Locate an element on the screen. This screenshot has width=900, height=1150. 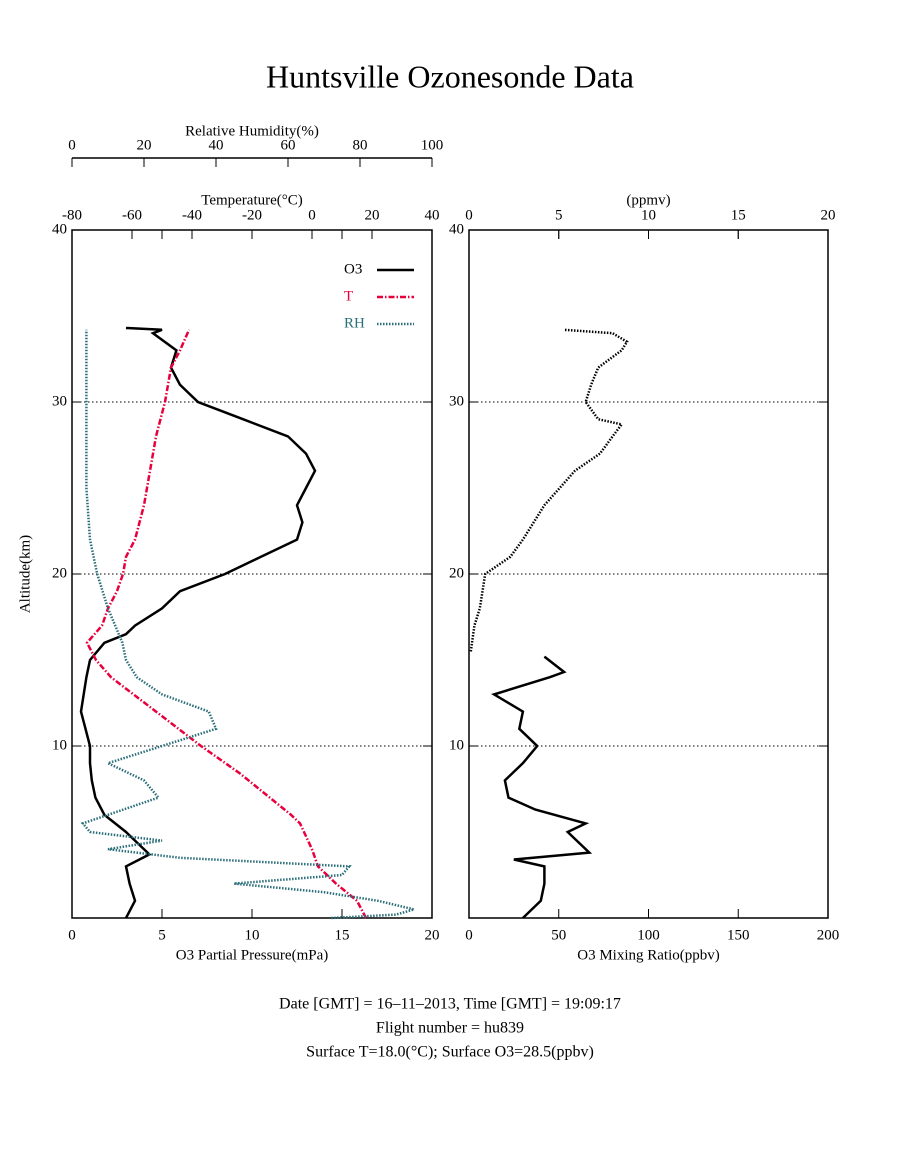
x-tick-label: 80 is located at coordinates (360, 145).